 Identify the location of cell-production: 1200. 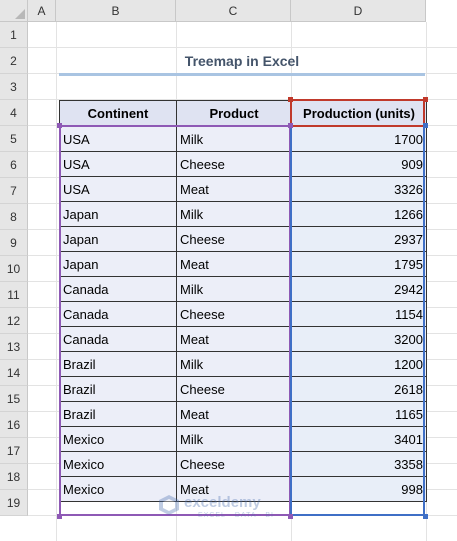
(359, 364).